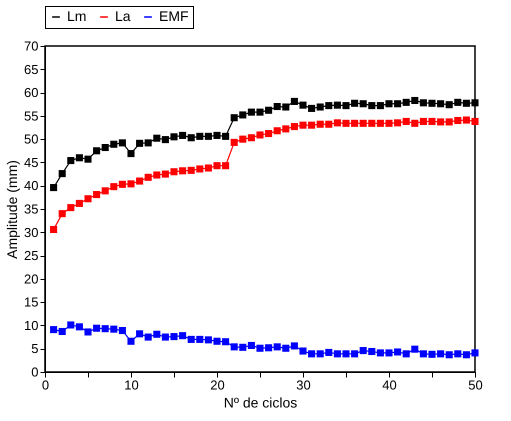 The height and width of the screenshot is (421, 511). Describe the element at coordinates (34, 372) in the screenshot. I see `y-tick-label: 0` at that location.